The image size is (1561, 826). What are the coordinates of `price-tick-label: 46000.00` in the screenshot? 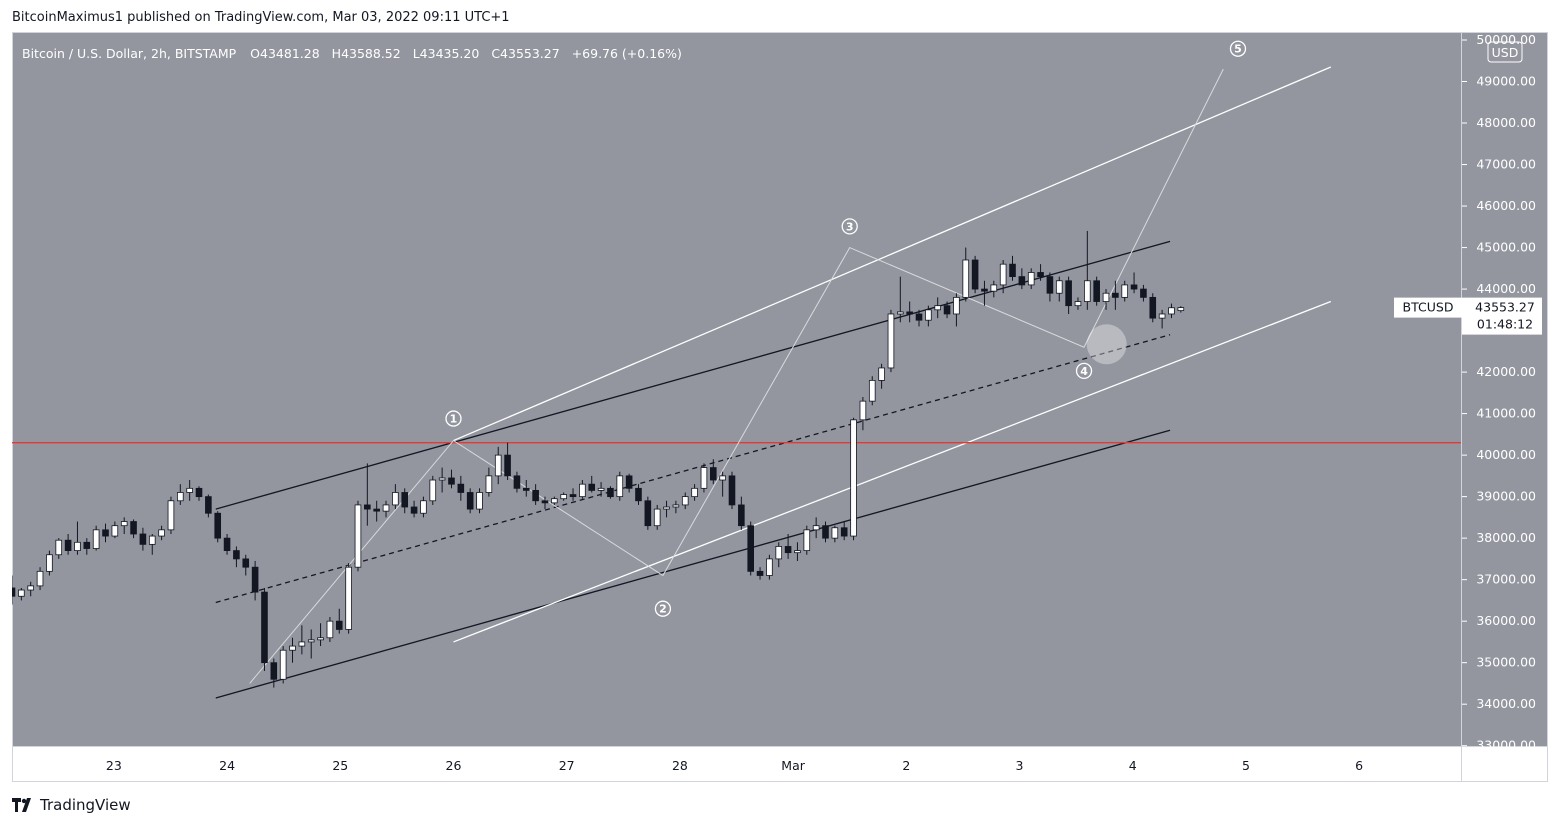 It's located at (1506, 205).